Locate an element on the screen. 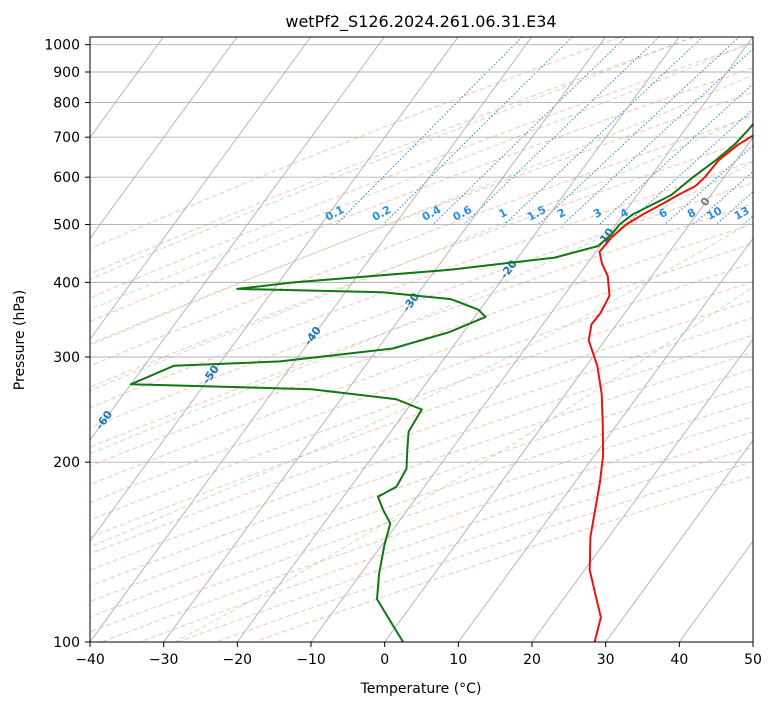  x-tick-label: 0 is located at coordinates (384, 660).